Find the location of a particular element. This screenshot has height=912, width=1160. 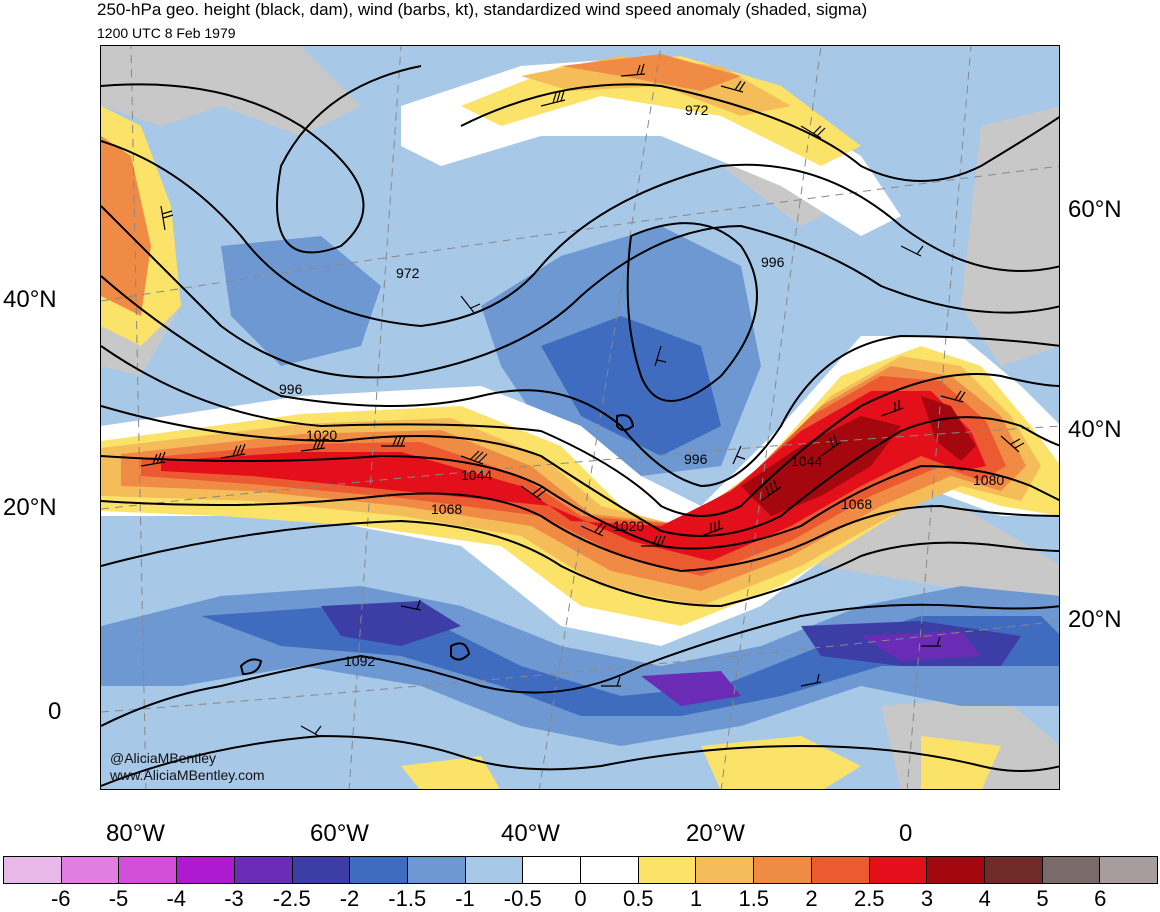

lat-label-left: 20°N is located at coordinates (30, 507).